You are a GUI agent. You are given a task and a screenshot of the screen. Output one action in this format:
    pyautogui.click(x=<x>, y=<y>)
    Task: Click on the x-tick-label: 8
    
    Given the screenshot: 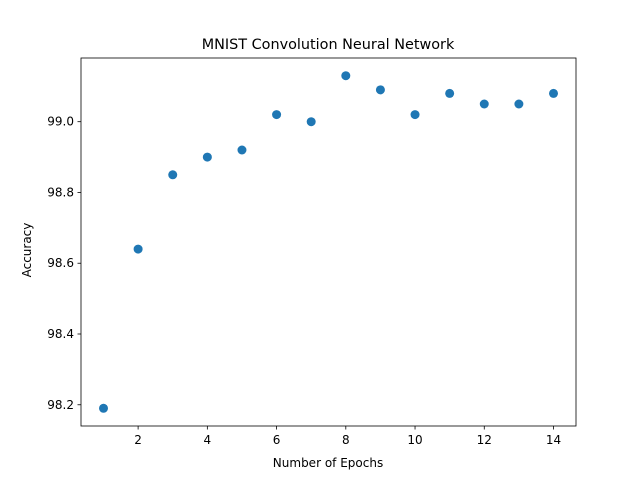 What is the action you would take?
    pyautogui.click(x=346, y=440)
    